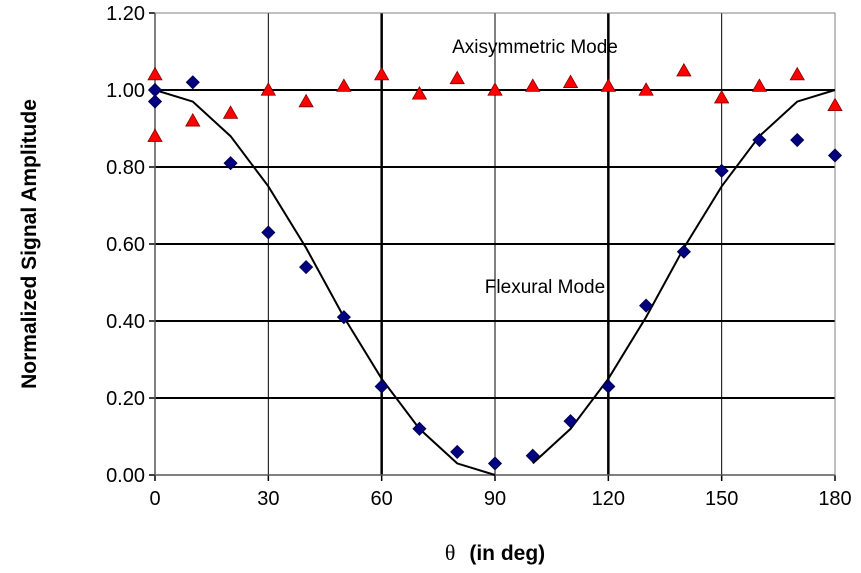  What do you see at coordinates (382, 499) in the screenshot?
I see `x-tick-label: 60` at bounding box center [382, 499].